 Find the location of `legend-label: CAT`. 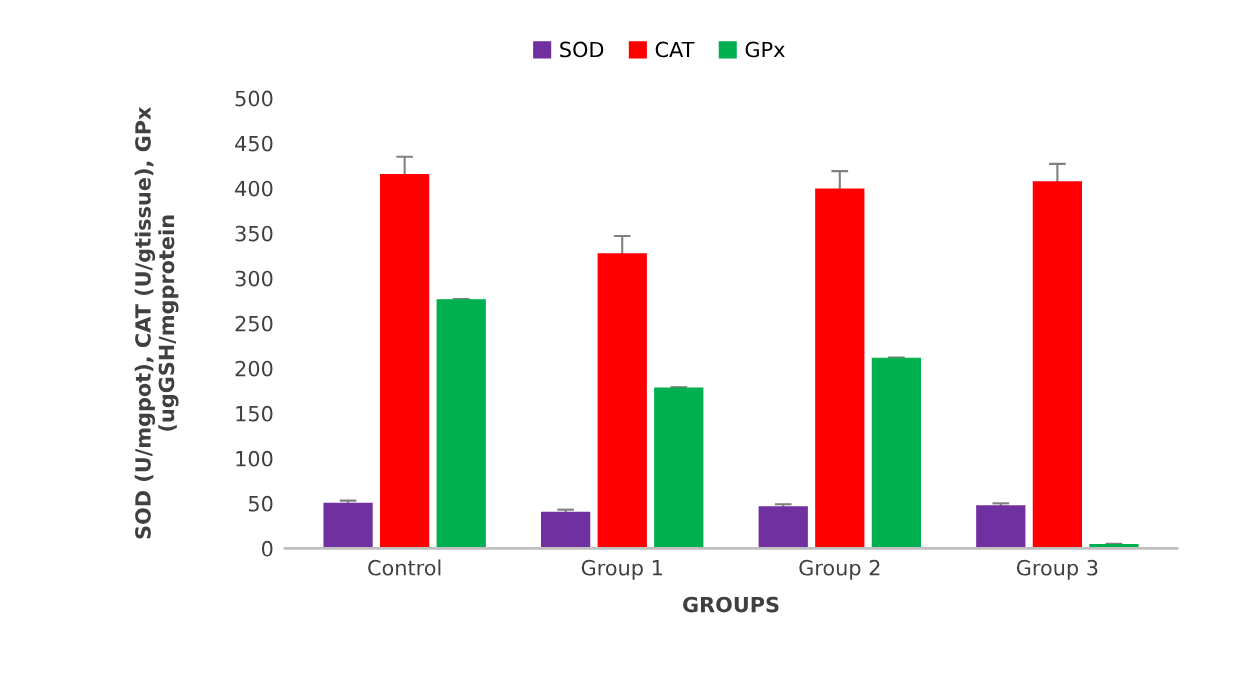

legend-label: CAT is located at coordinates (675, 49).